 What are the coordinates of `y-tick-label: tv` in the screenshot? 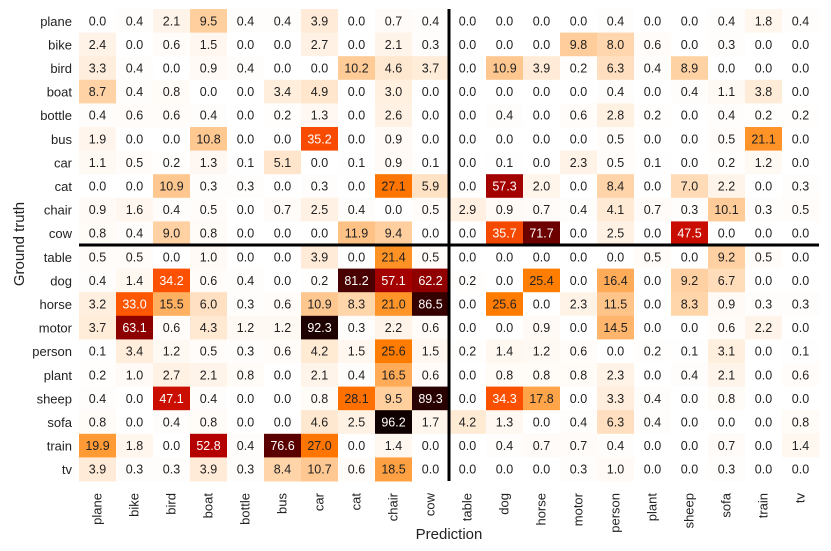 It's located at (67, 469).